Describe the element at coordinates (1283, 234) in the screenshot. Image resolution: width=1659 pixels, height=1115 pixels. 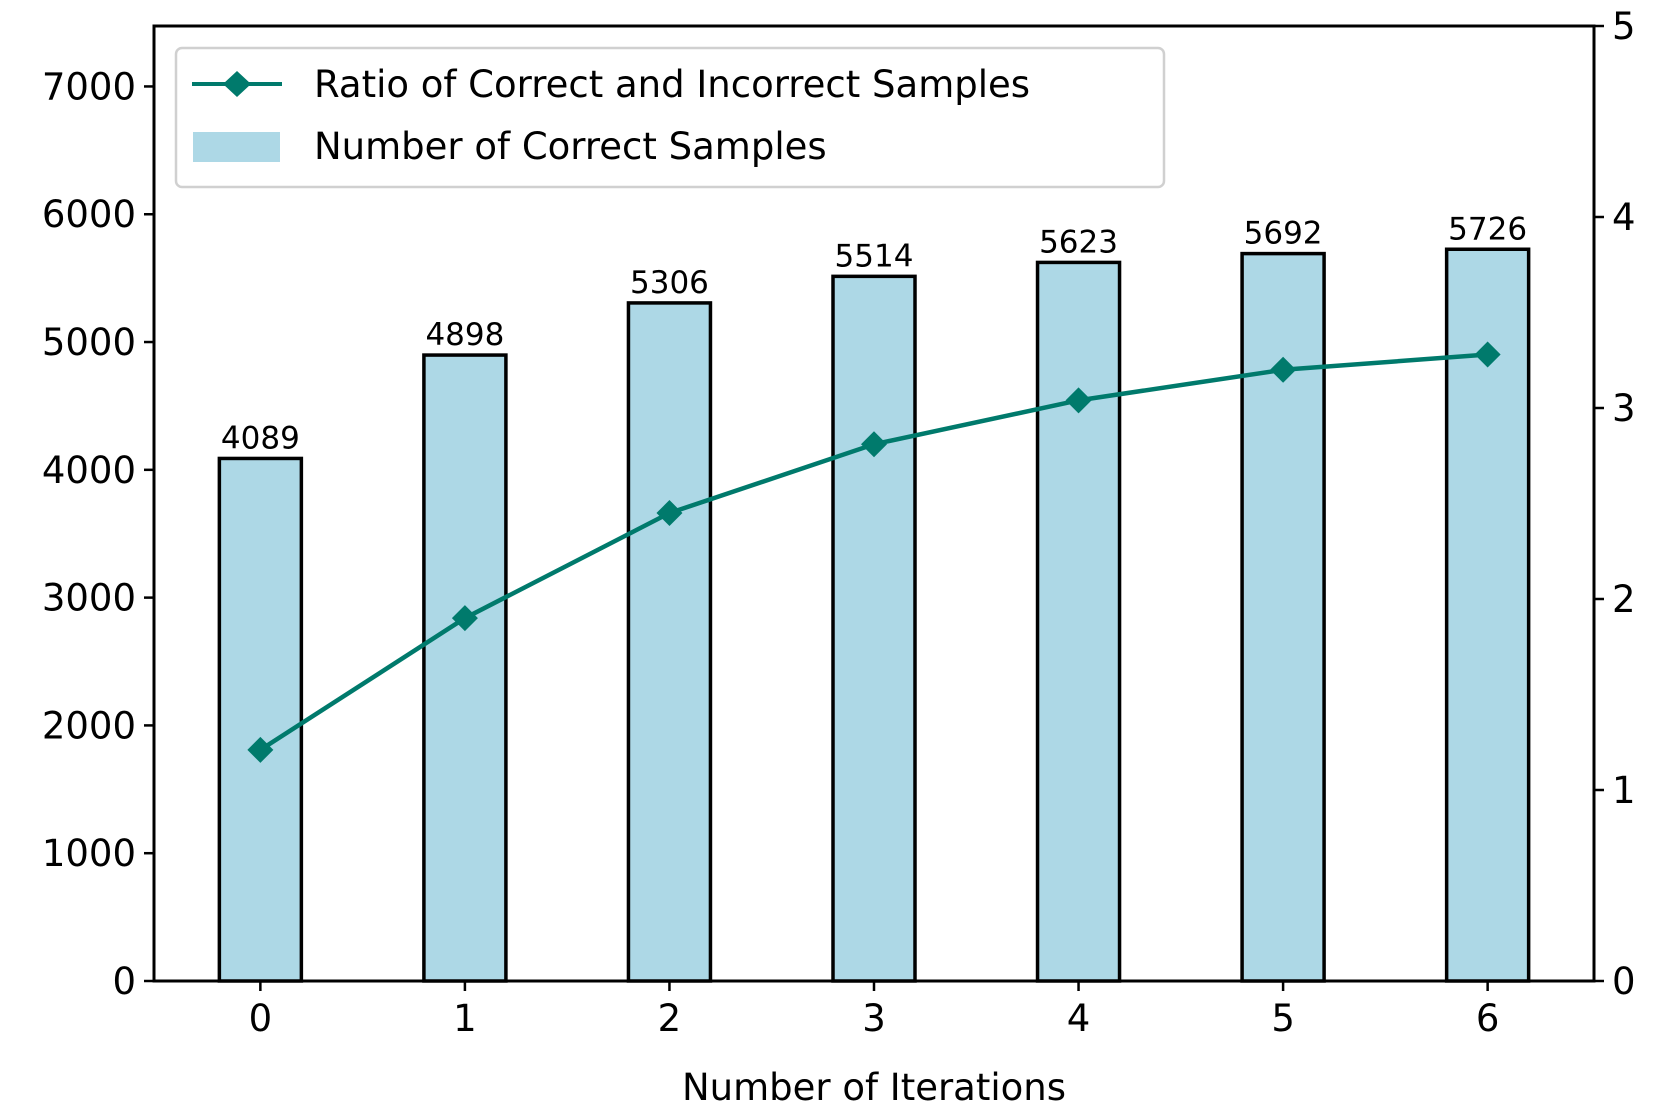
I see `bar-label-5: 5692` at that location.